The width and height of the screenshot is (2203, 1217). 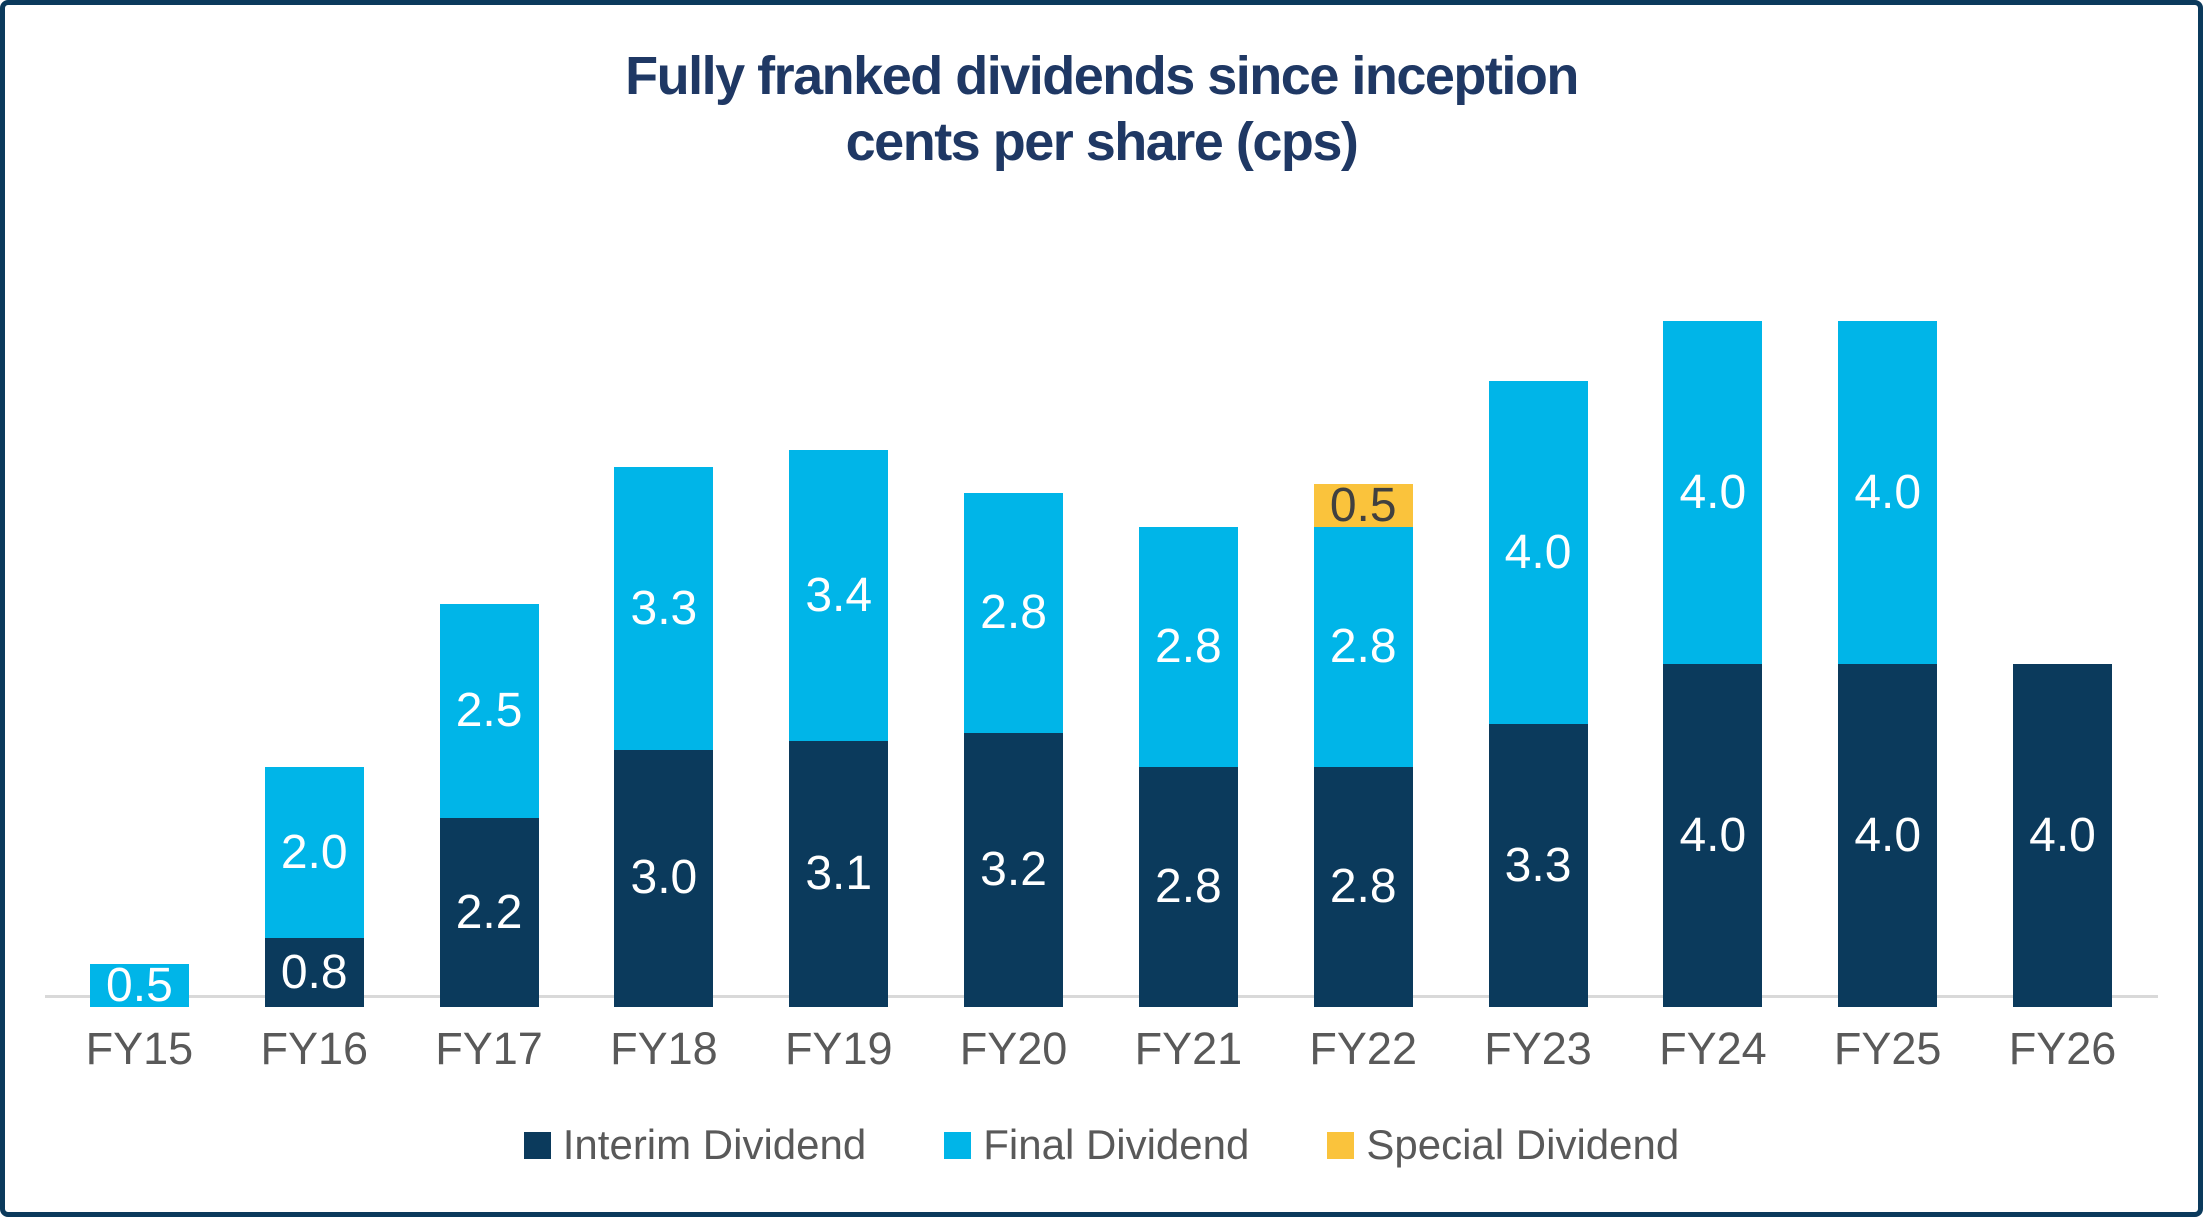 I want to click on stacked-bar-fy25: 4.0 4.0, so click(x=1888, y=664).